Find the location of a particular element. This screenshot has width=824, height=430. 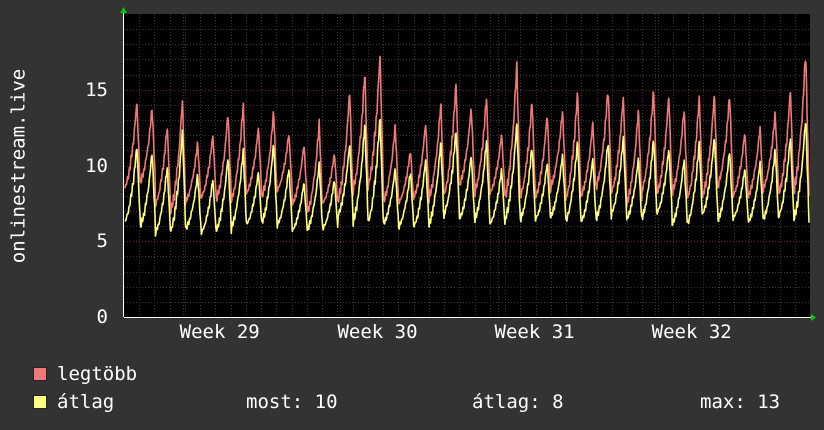

y-tick-label: 15 is located at coordinates (96, 90).